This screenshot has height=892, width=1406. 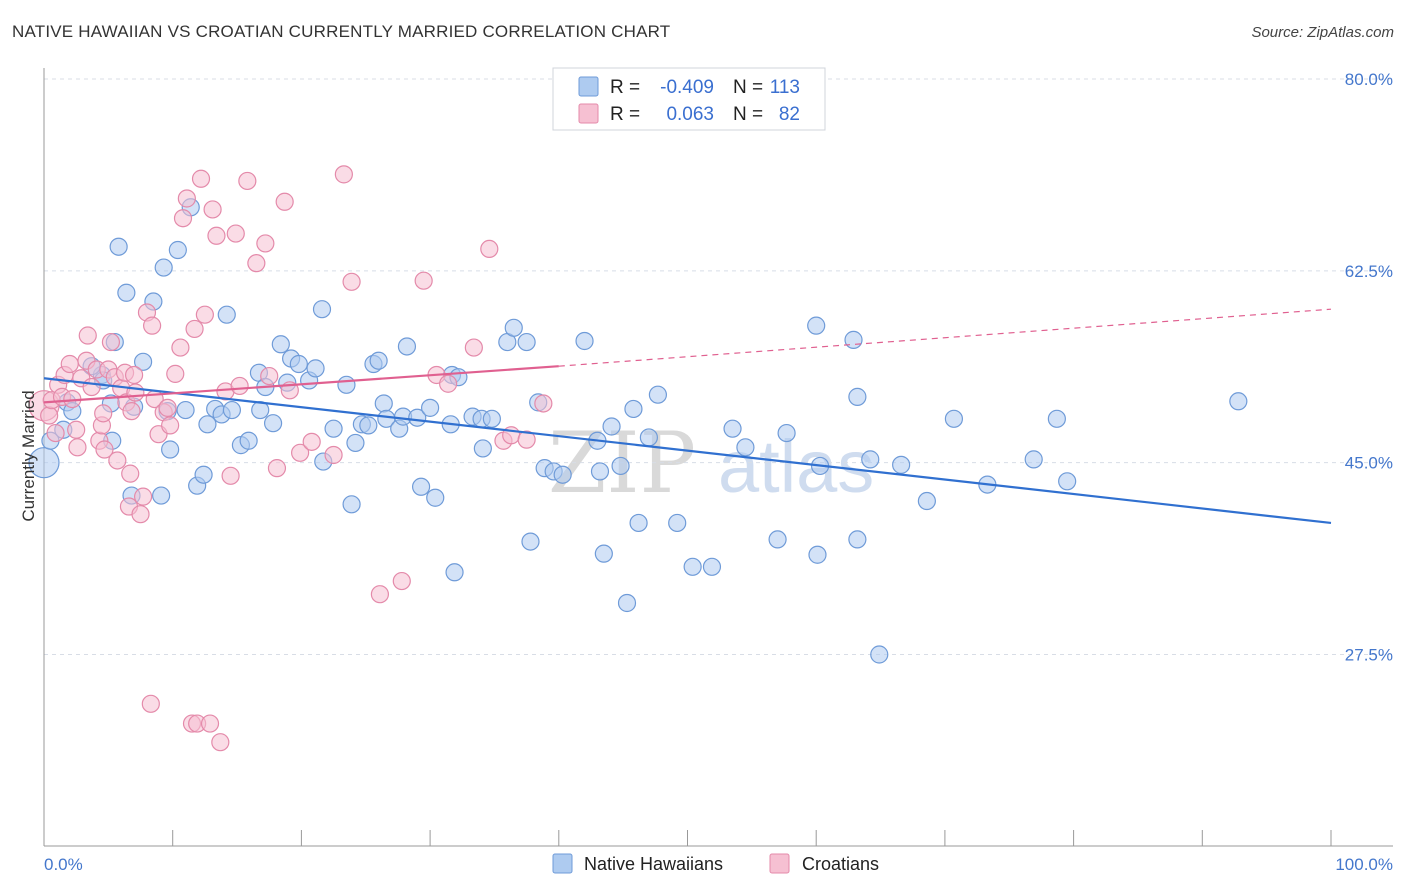 What do you see at coordinates (1369, 655) in the screenshot?
I see `y-tick-label: 27.5%` at bounding box center [1369, 655].